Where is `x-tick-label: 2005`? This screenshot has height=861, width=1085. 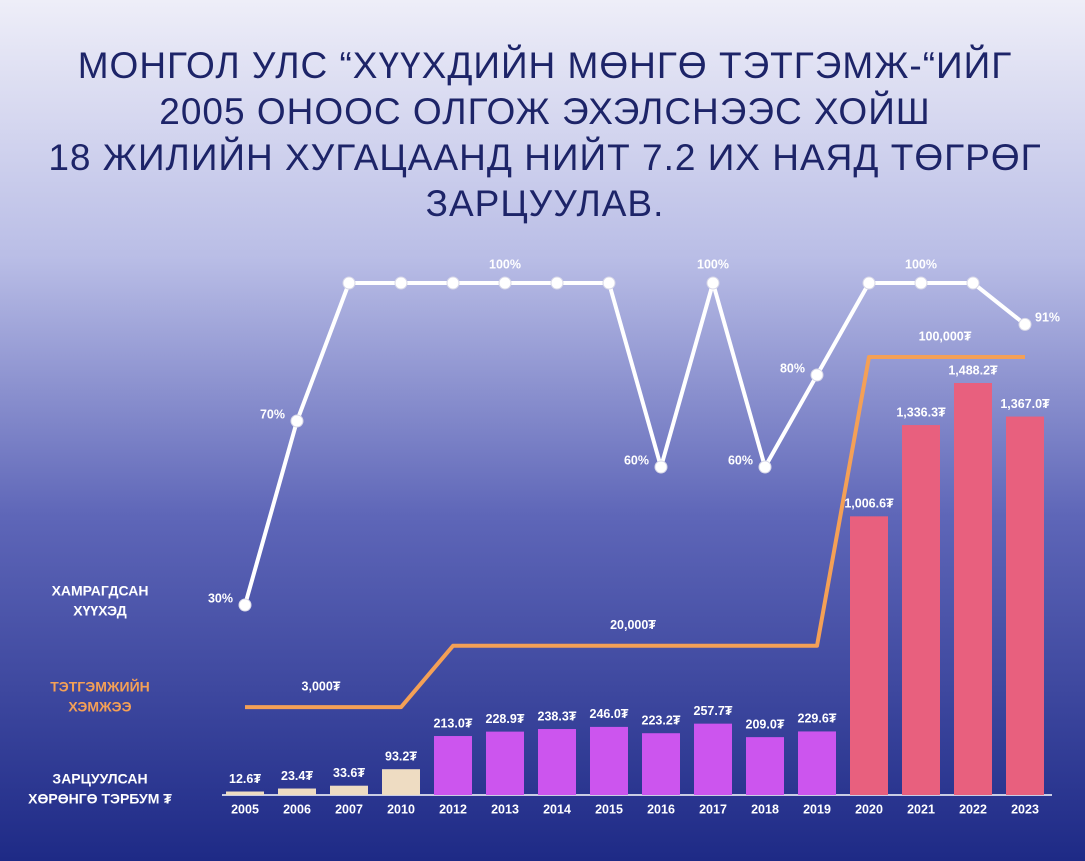
x-tick-label: 2005 is located at coordinates (245, 809).